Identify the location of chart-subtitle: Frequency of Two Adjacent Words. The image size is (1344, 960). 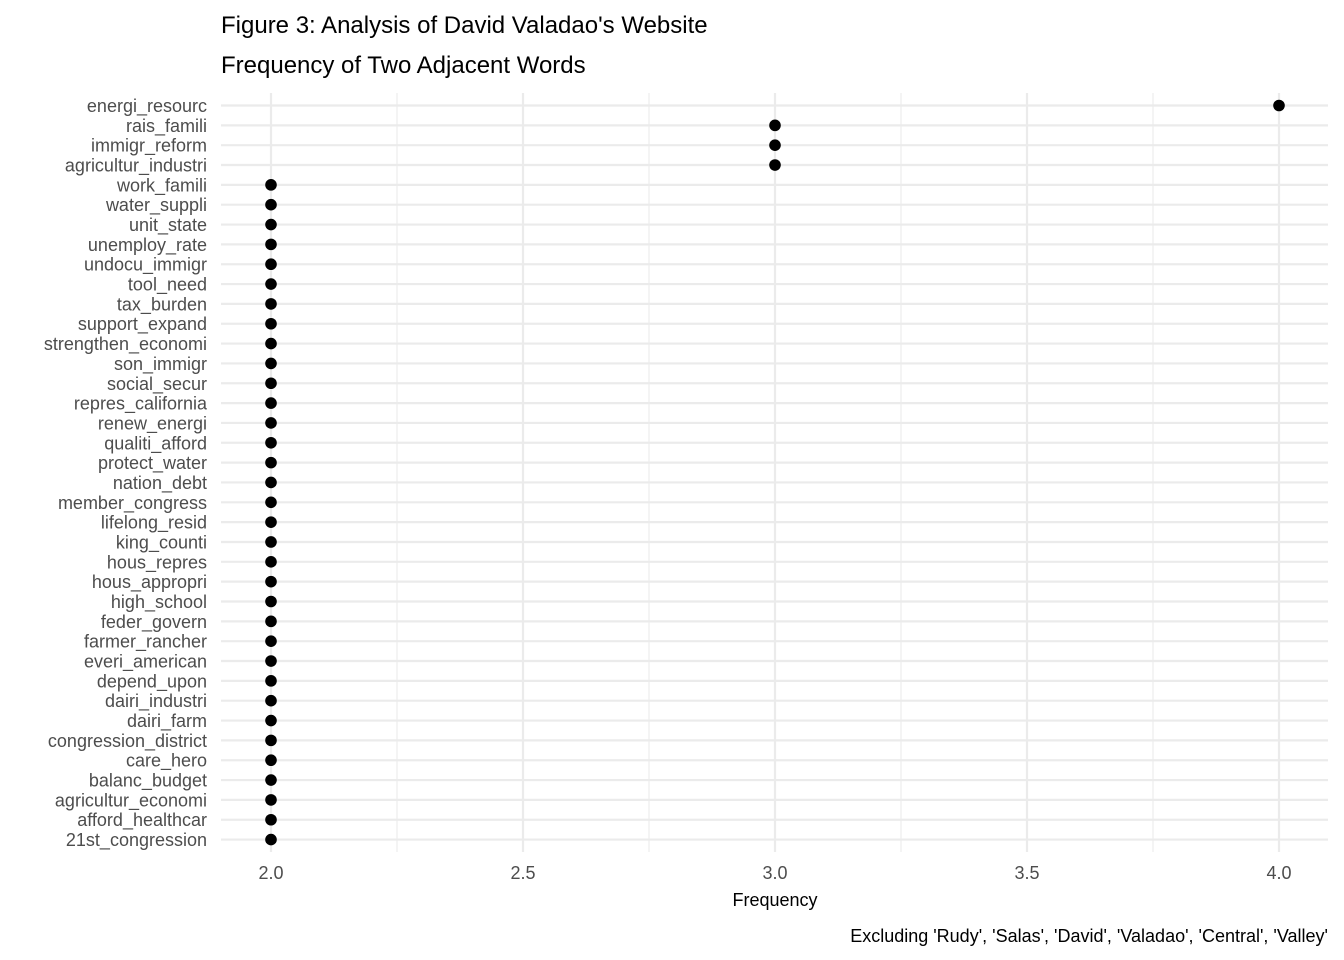
(403, 65).